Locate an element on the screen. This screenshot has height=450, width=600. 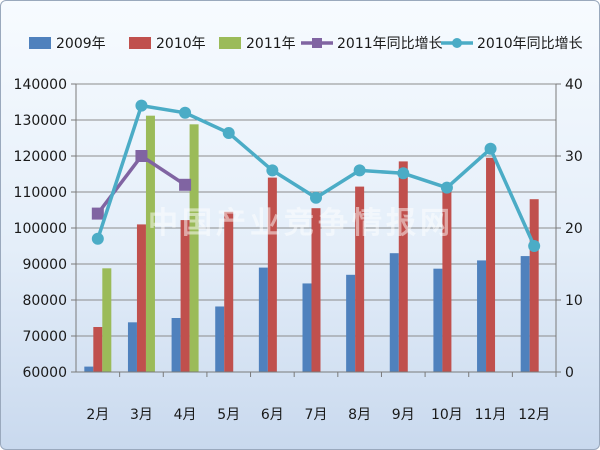
x-tick-label: 12月 is located at coordinates (534, 415).